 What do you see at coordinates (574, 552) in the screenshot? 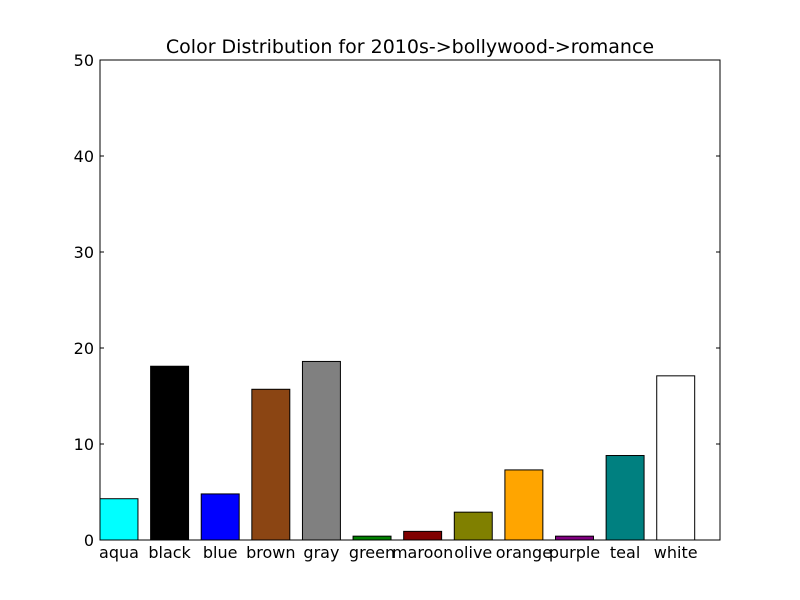
I see `x-tick-label-purple: purple` at bounding box center [574, 552].